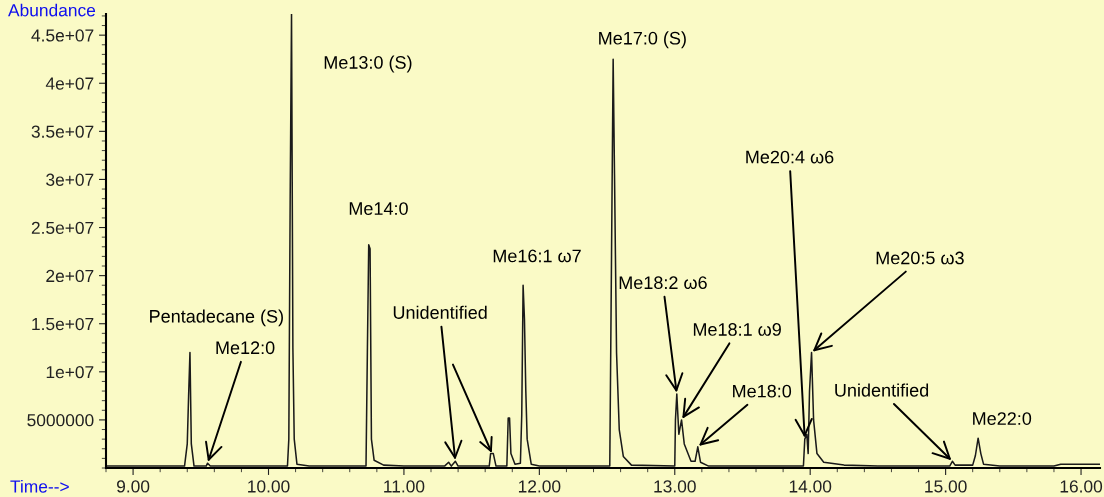  Describe the element at coordinates (946, 486) in the screenshot. I see `x-tick-label: 15.00` at that location.